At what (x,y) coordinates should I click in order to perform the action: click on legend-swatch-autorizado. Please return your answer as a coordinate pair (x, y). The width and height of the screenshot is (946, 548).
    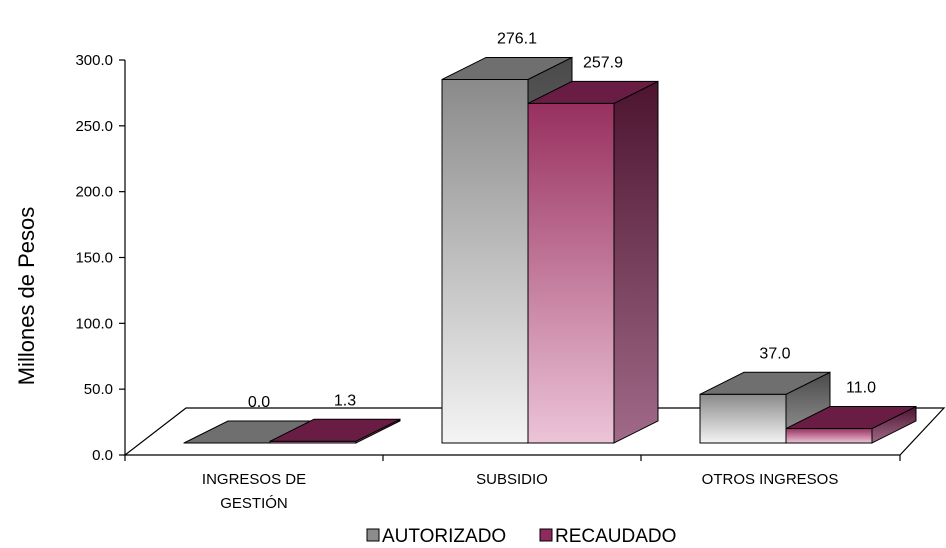
    Looking at the image, I should click on (373, 535).